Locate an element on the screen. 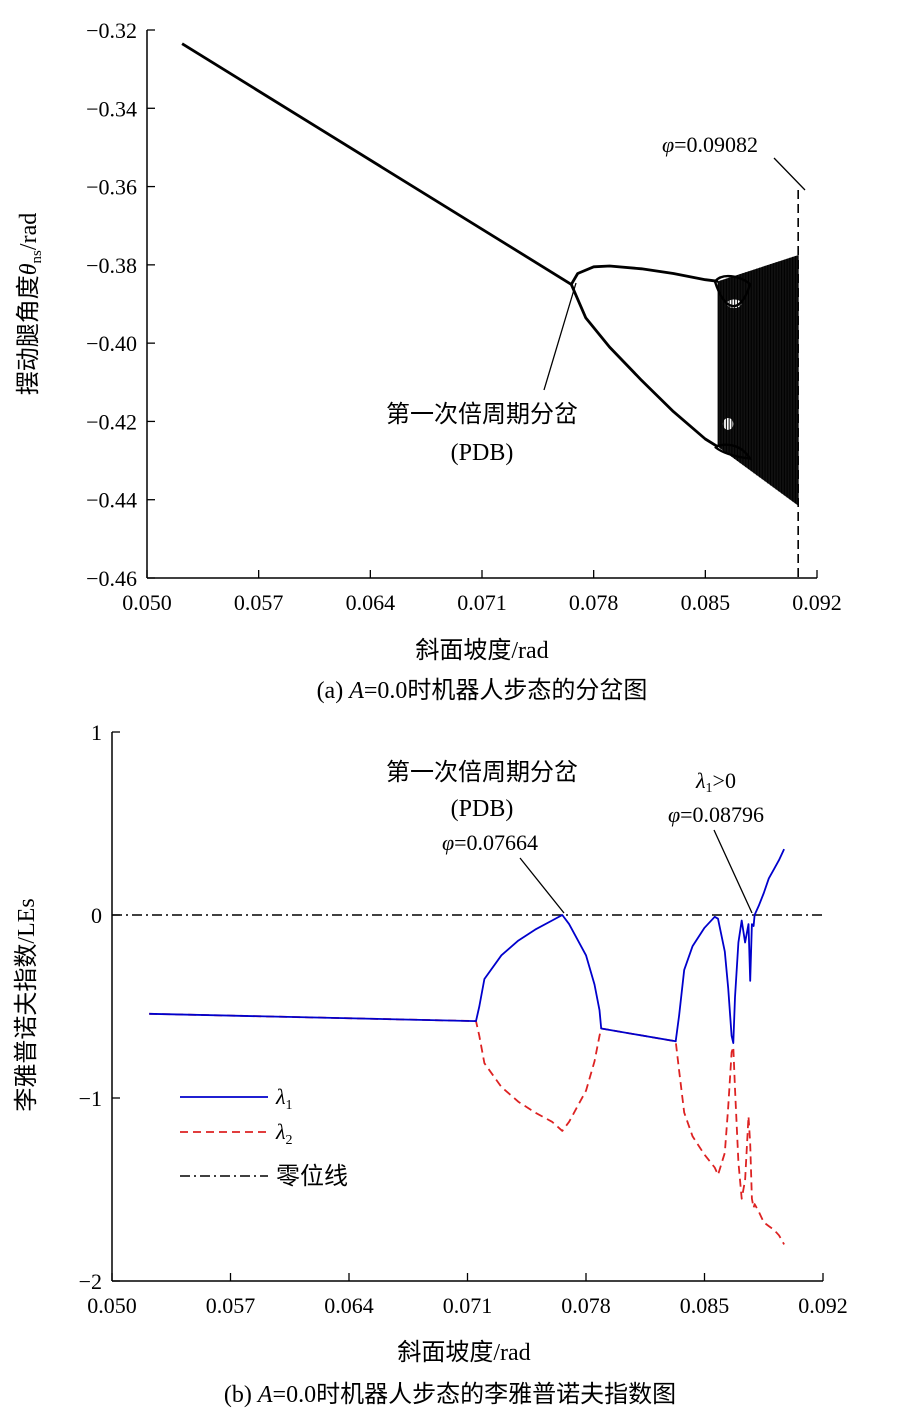  panel-b-legend: λ1 λ2 零位线 is located at coordinates (264, 1137).